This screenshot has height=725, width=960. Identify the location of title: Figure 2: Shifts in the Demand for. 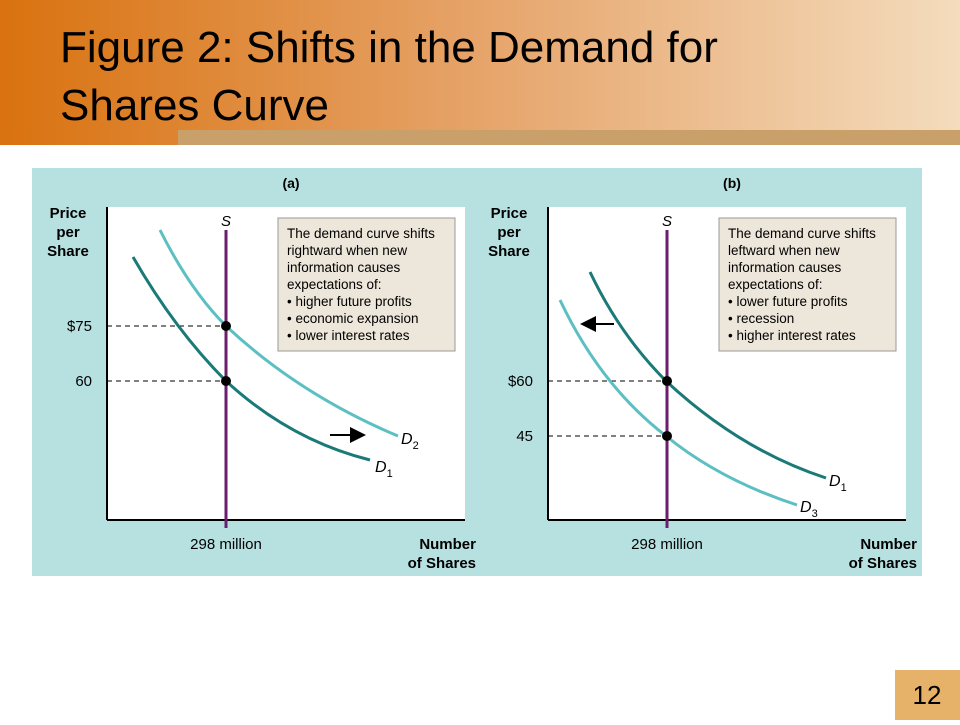
(389, 47).